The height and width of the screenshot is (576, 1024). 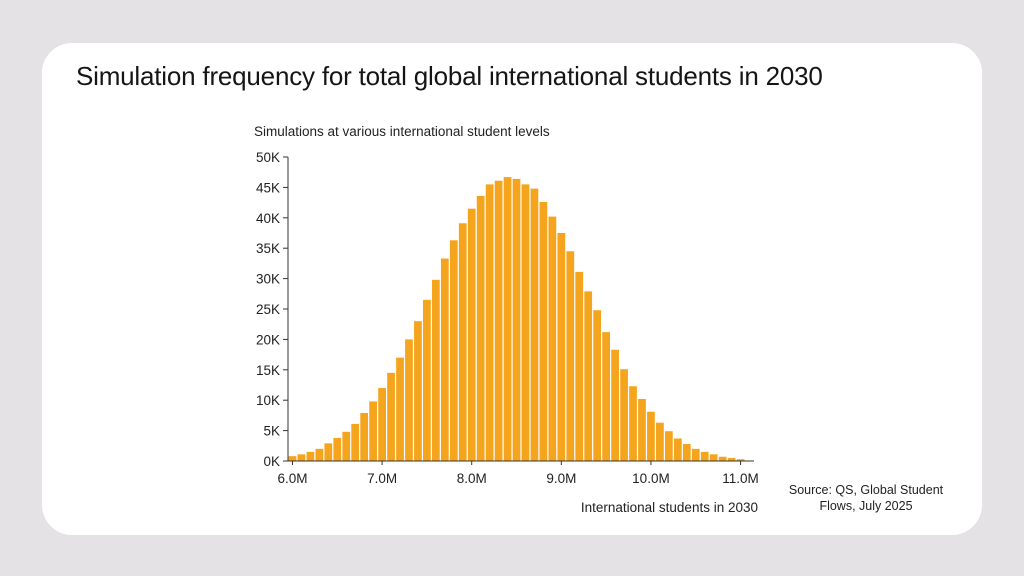 I want to click on y-tick-label: 10K, so click(x=268, y=400).